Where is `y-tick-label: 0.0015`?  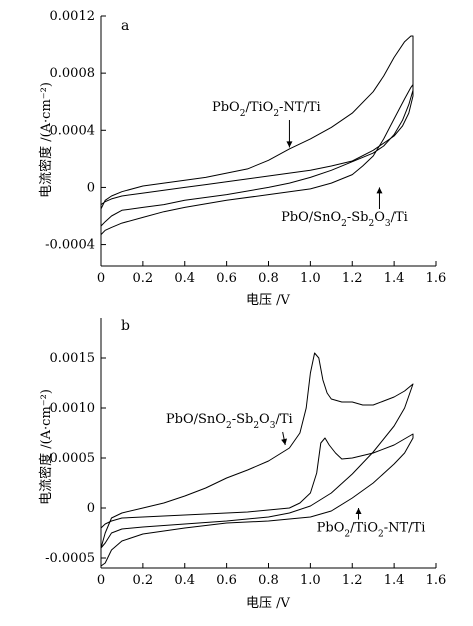 y-tick-label: 0.0015 is located at coordinates (73, 358).